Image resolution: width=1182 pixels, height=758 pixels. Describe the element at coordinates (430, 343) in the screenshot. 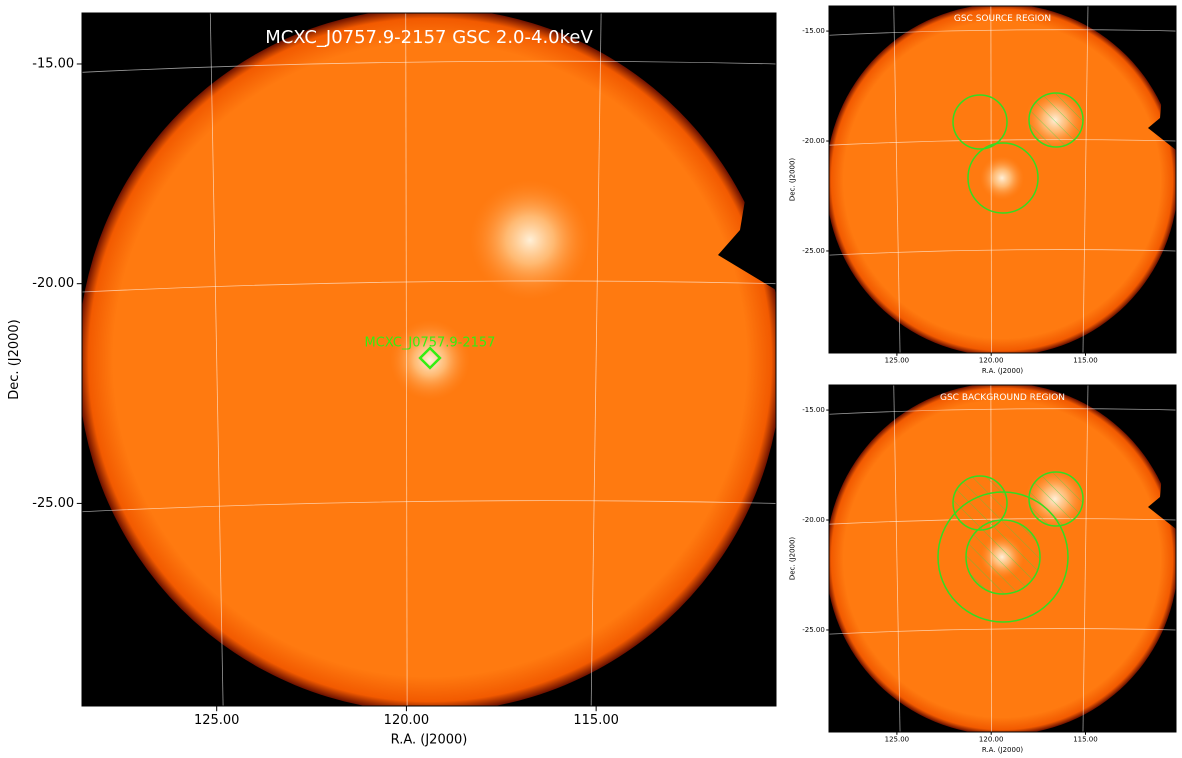

I see `source-label: MCXC_J0757.9-2157` at that location.